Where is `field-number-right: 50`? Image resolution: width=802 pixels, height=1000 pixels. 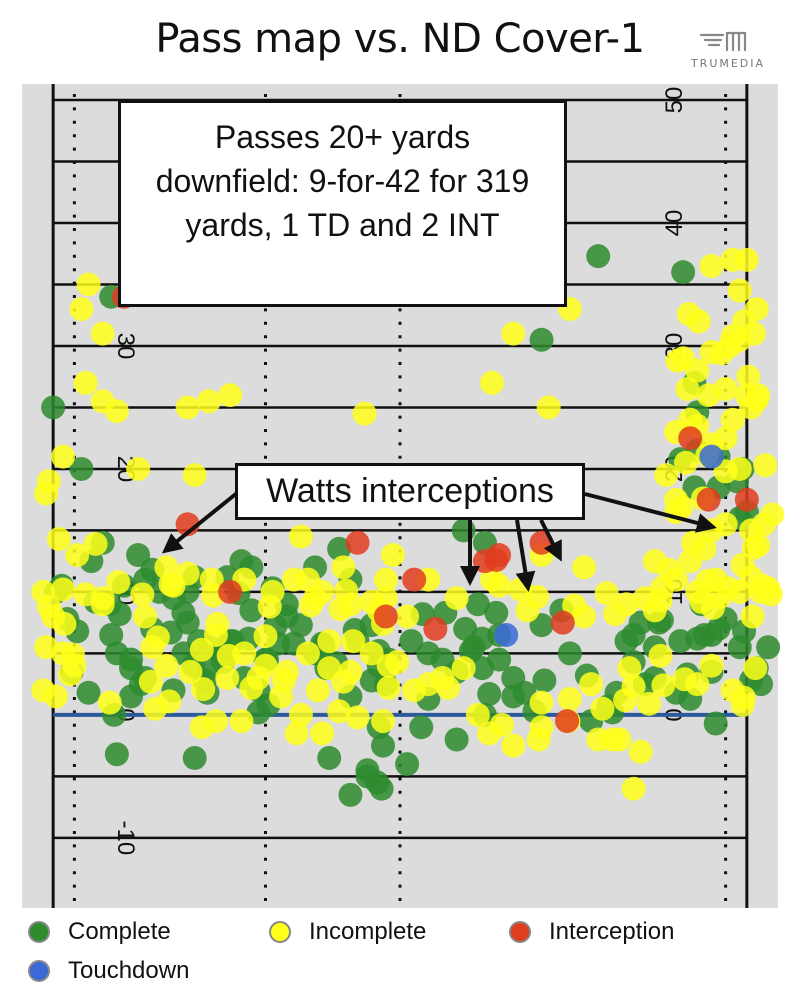 field-number-right: 50 is located at coordinates (674, 100).